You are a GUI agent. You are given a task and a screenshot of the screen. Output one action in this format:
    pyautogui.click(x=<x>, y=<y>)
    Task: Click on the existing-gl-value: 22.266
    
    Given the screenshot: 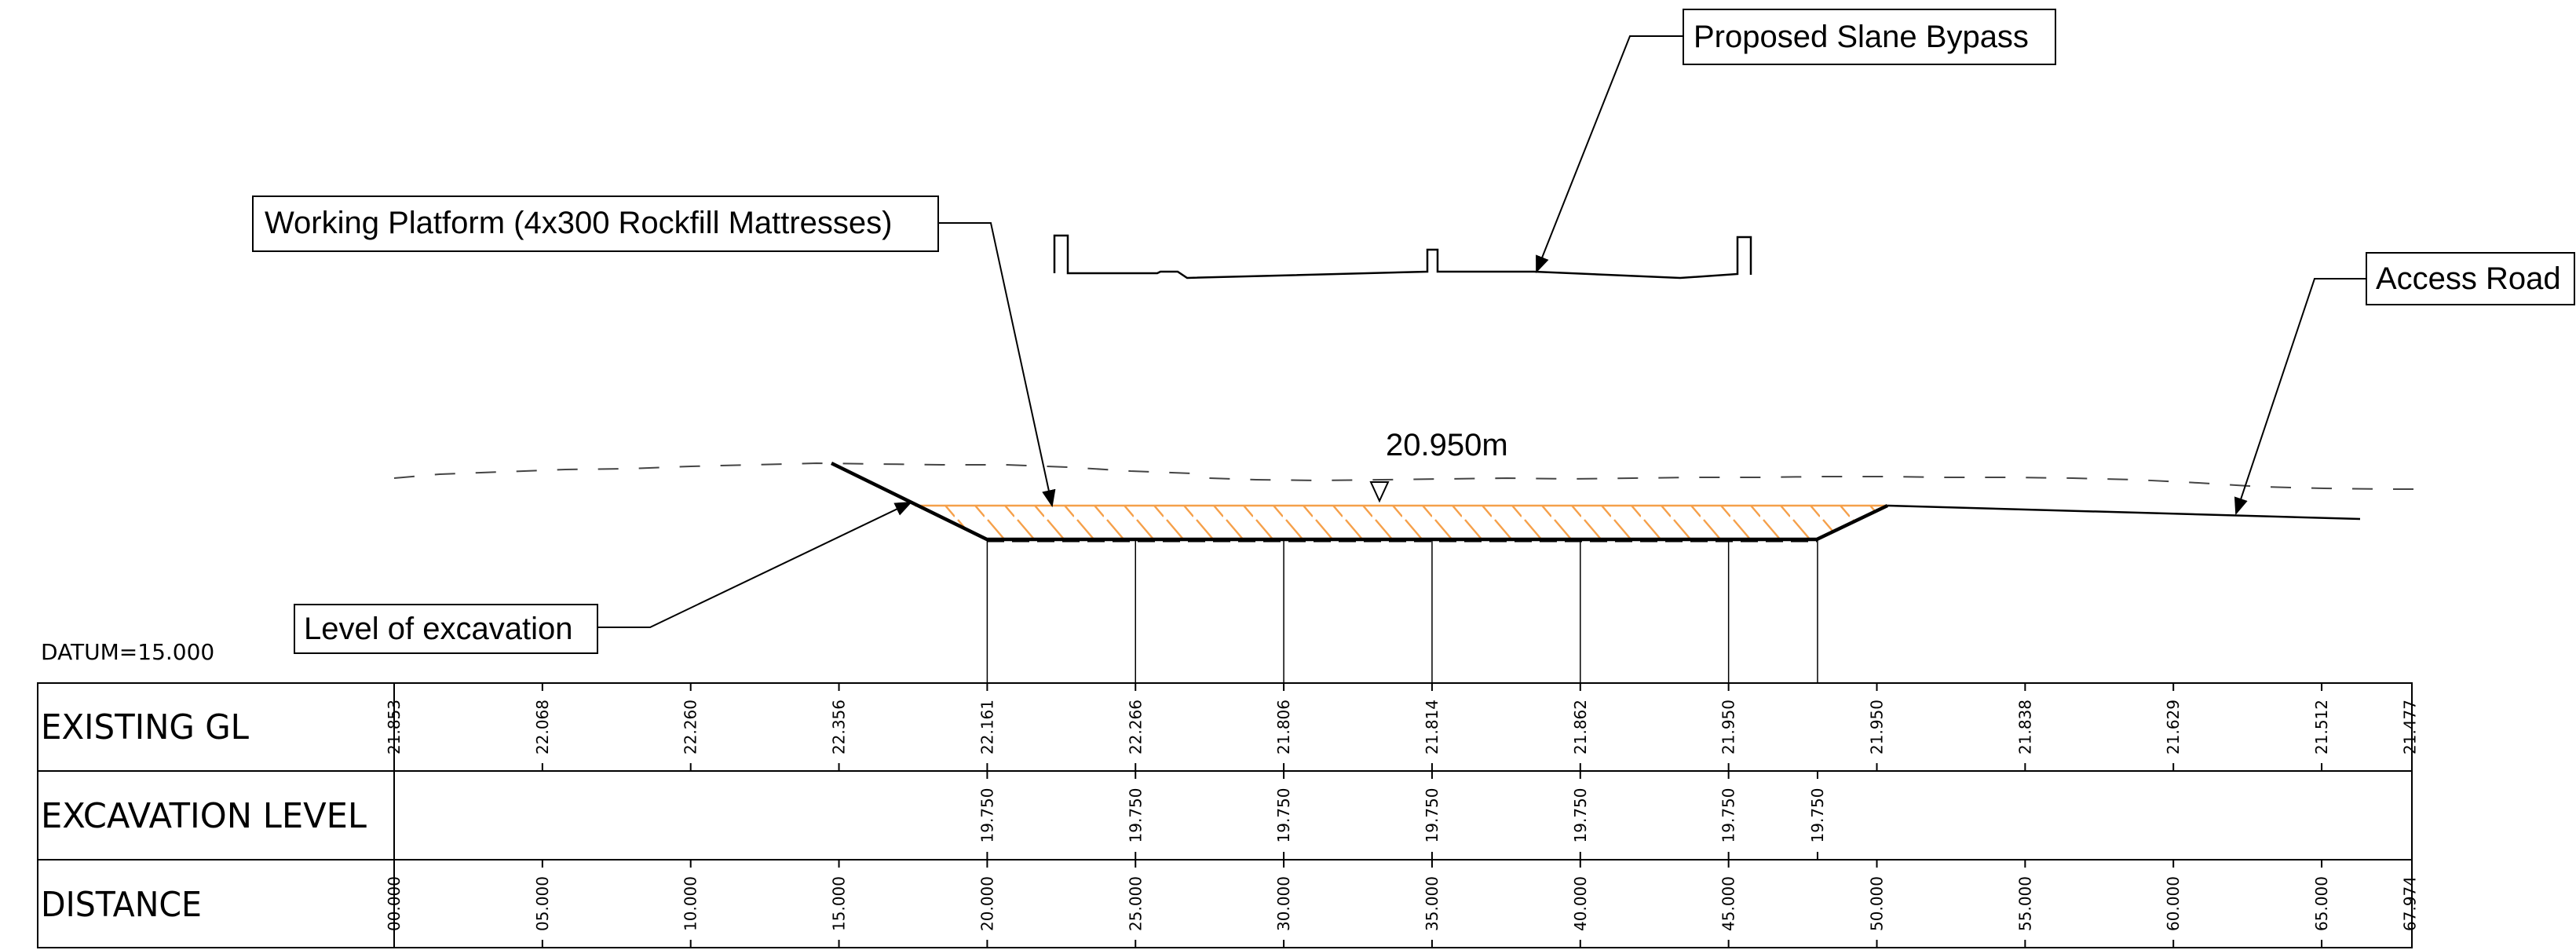 What is the action you would take?
    pyautogui.click(x=1135, y=727)
    